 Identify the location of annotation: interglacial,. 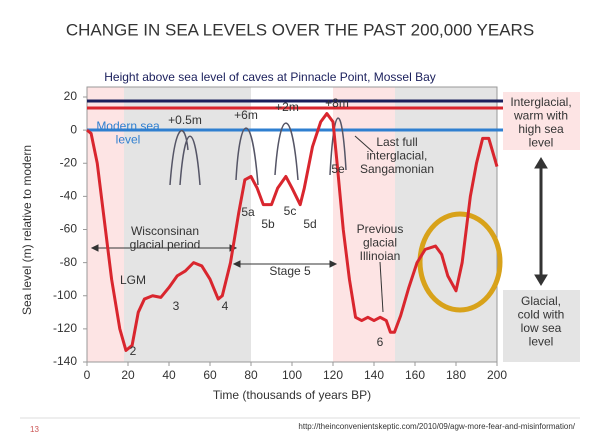
(397, 156).